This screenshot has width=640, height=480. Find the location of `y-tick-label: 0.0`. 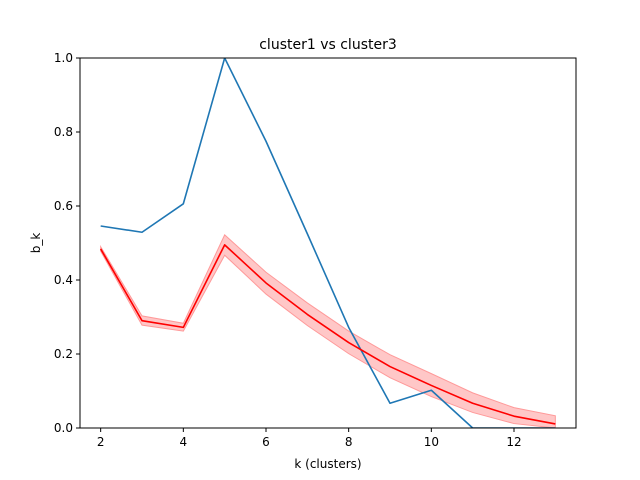

y-tick-label: 0.0 is located at coordinates (63, 428).